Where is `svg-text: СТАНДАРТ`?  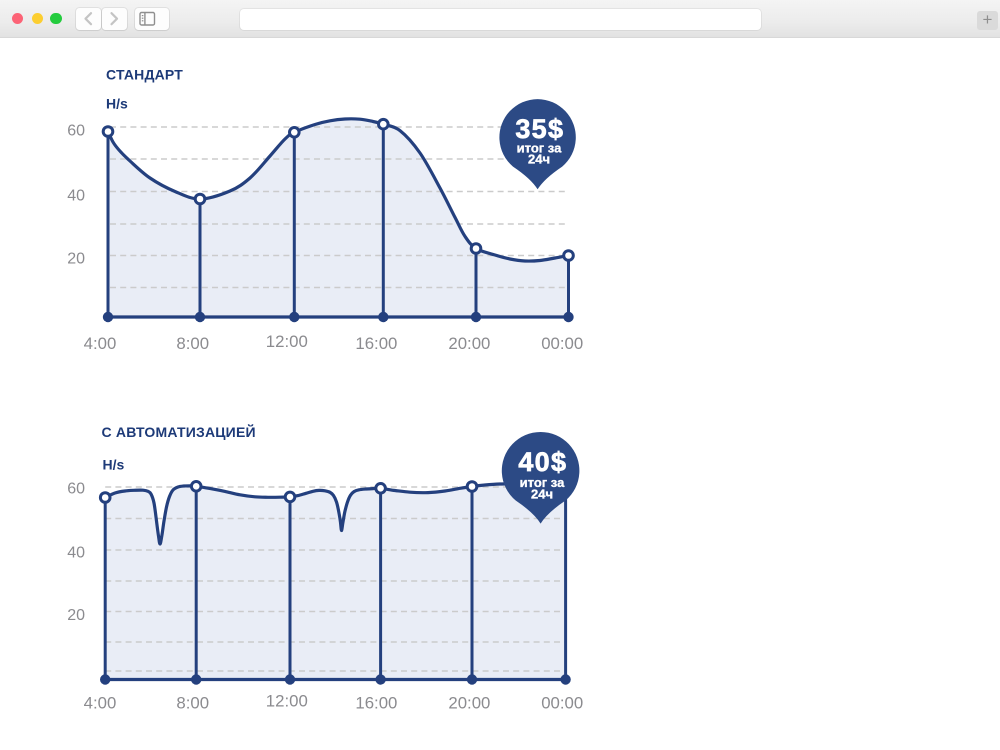 svg-text: СТАНДАРТ is located at coordinates (144, 75).